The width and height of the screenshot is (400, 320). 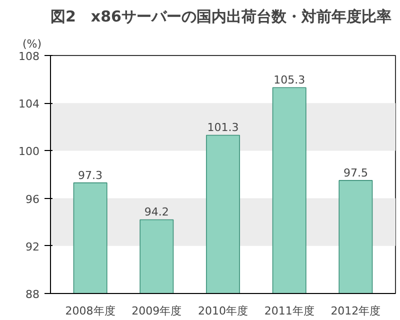 What do you see at coordinates (157, 311) in the screenshot?
I see `x-tick-label: 2009年度` at bounding box center [157, 311].